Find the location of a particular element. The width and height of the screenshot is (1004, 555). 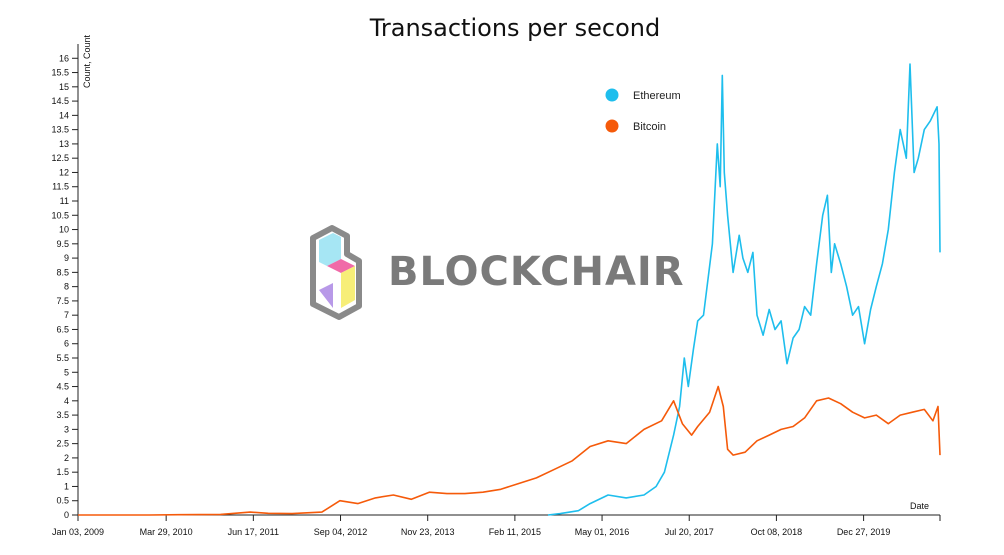

legend-label-bitcoin: Bitcoin is located at coordinates (649, 127).